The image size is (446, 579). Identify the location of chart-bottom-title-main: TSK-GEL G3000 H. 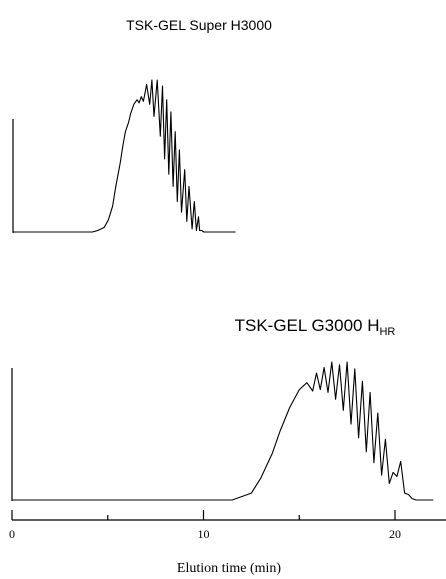
(307, 325).